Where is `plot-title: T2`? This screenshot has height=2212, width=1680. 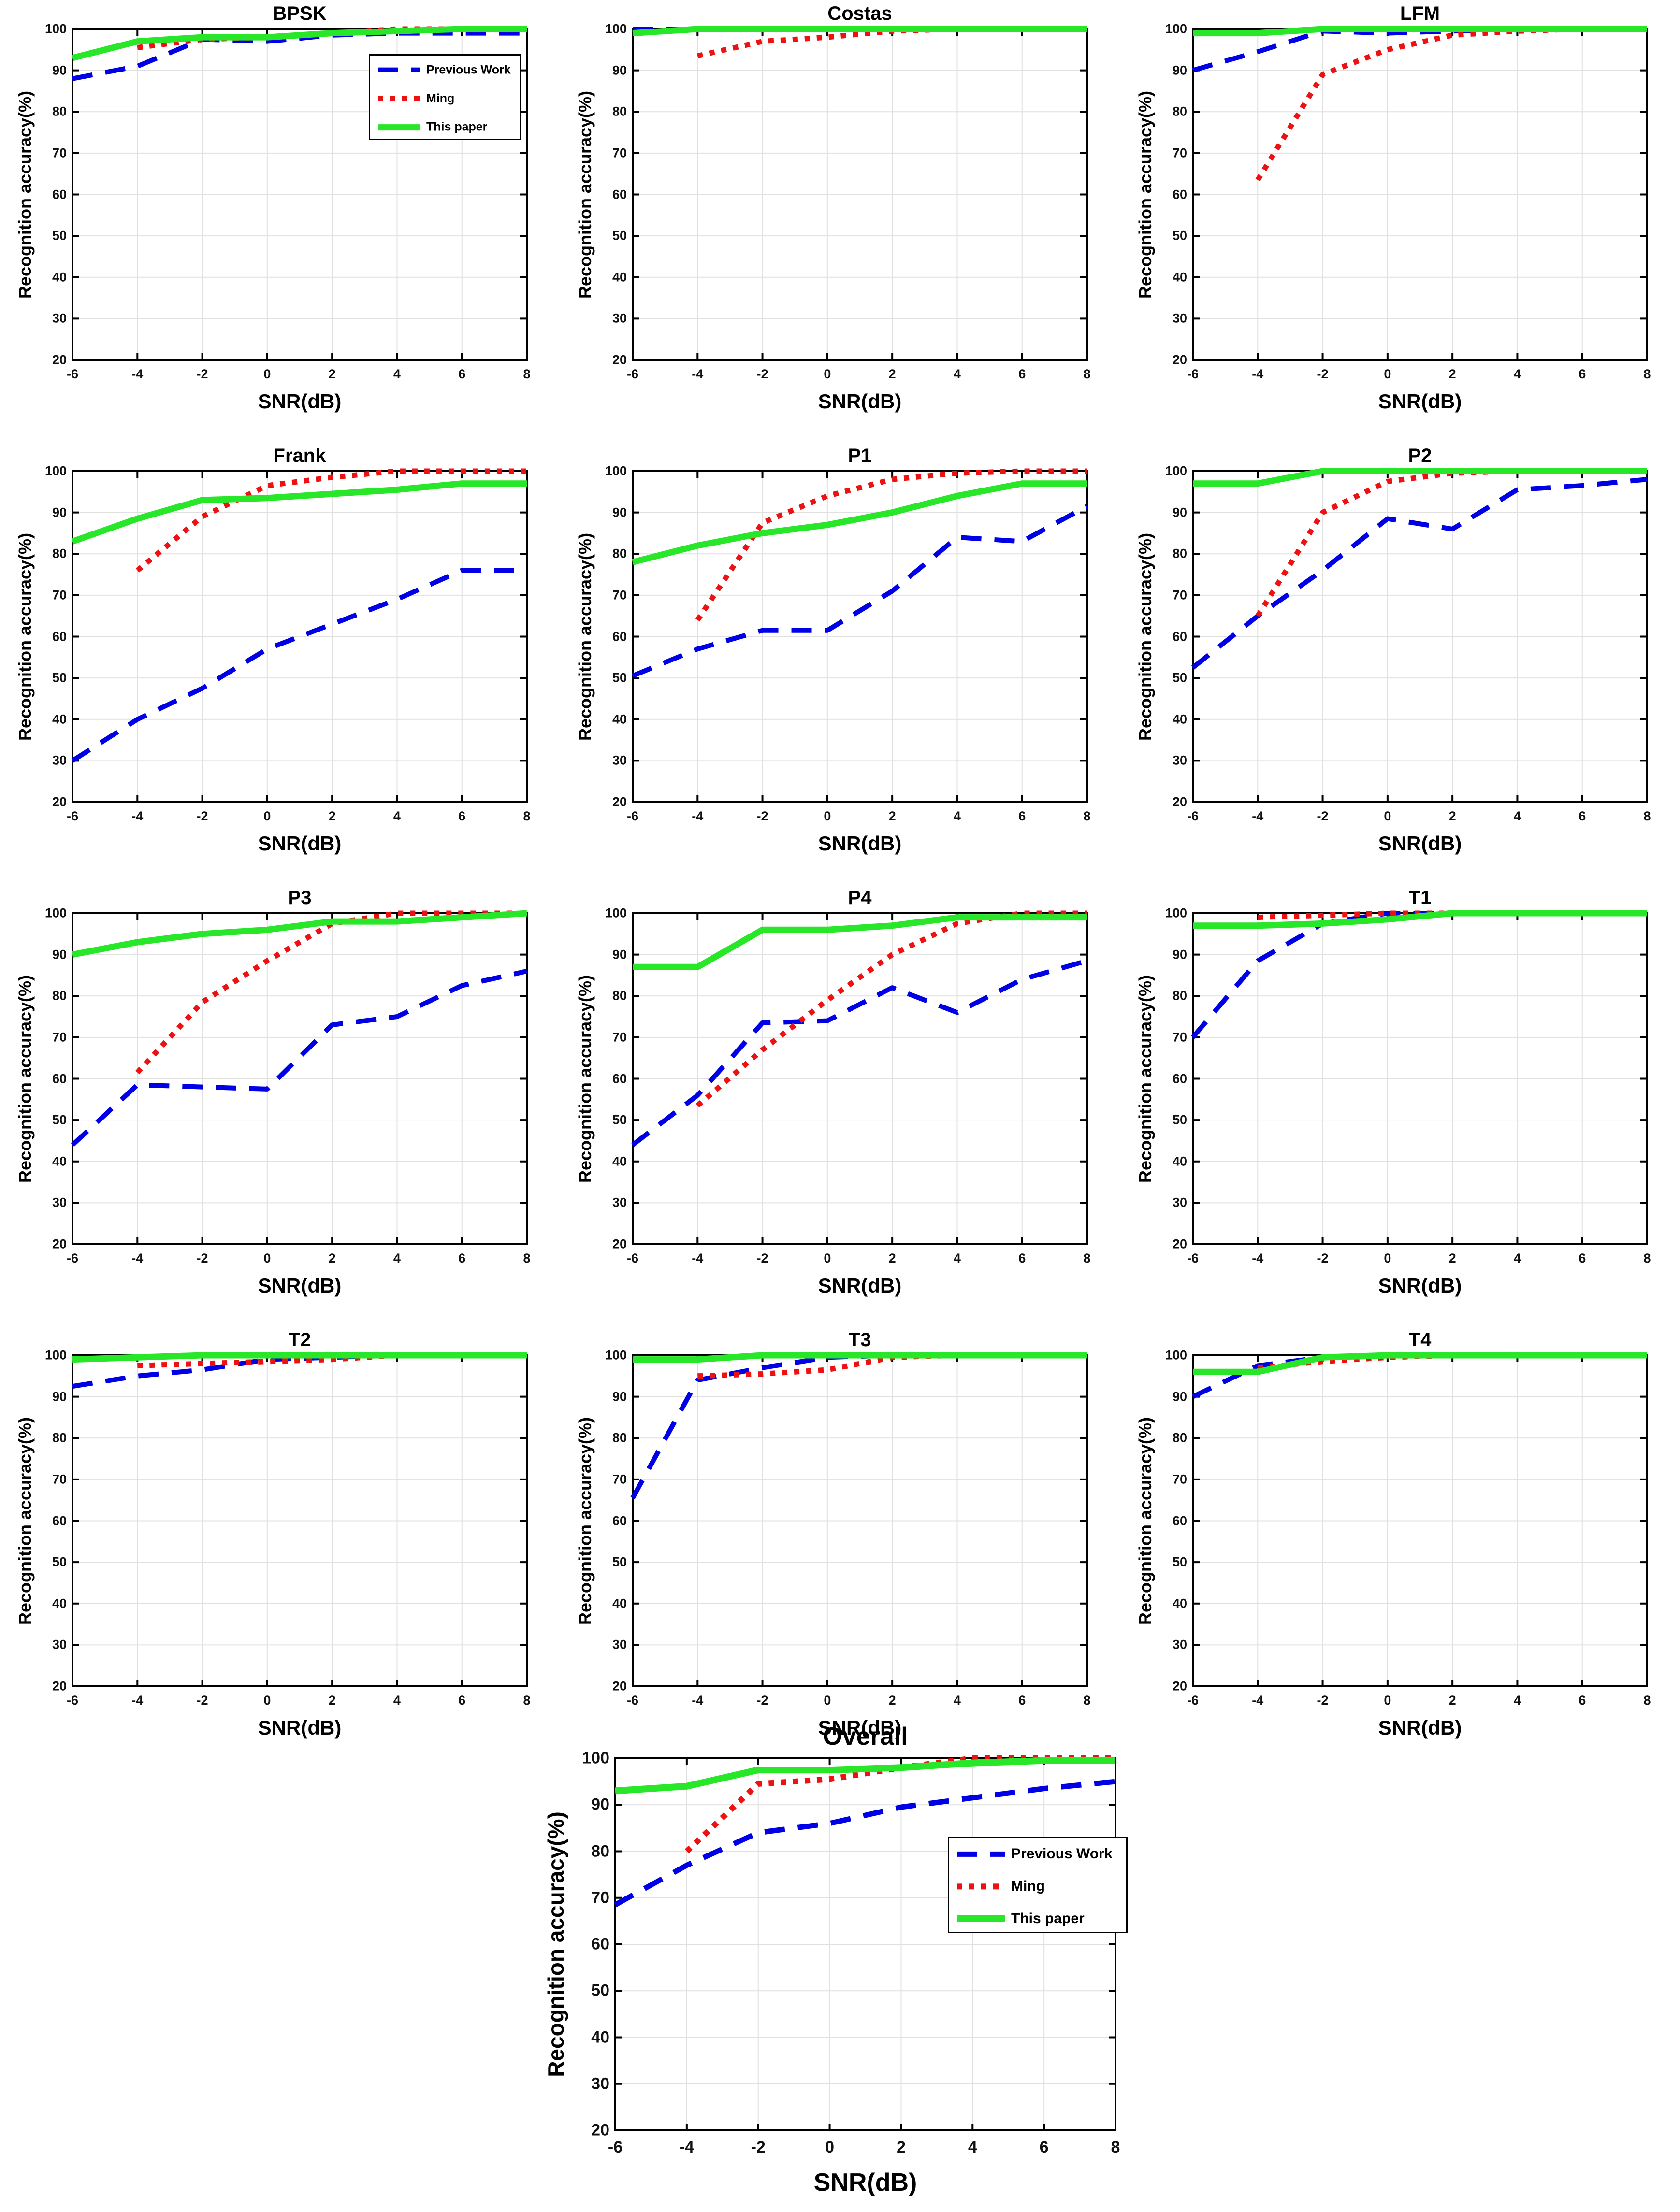 plot-title: T2 is located at coordinates (300, 1339).